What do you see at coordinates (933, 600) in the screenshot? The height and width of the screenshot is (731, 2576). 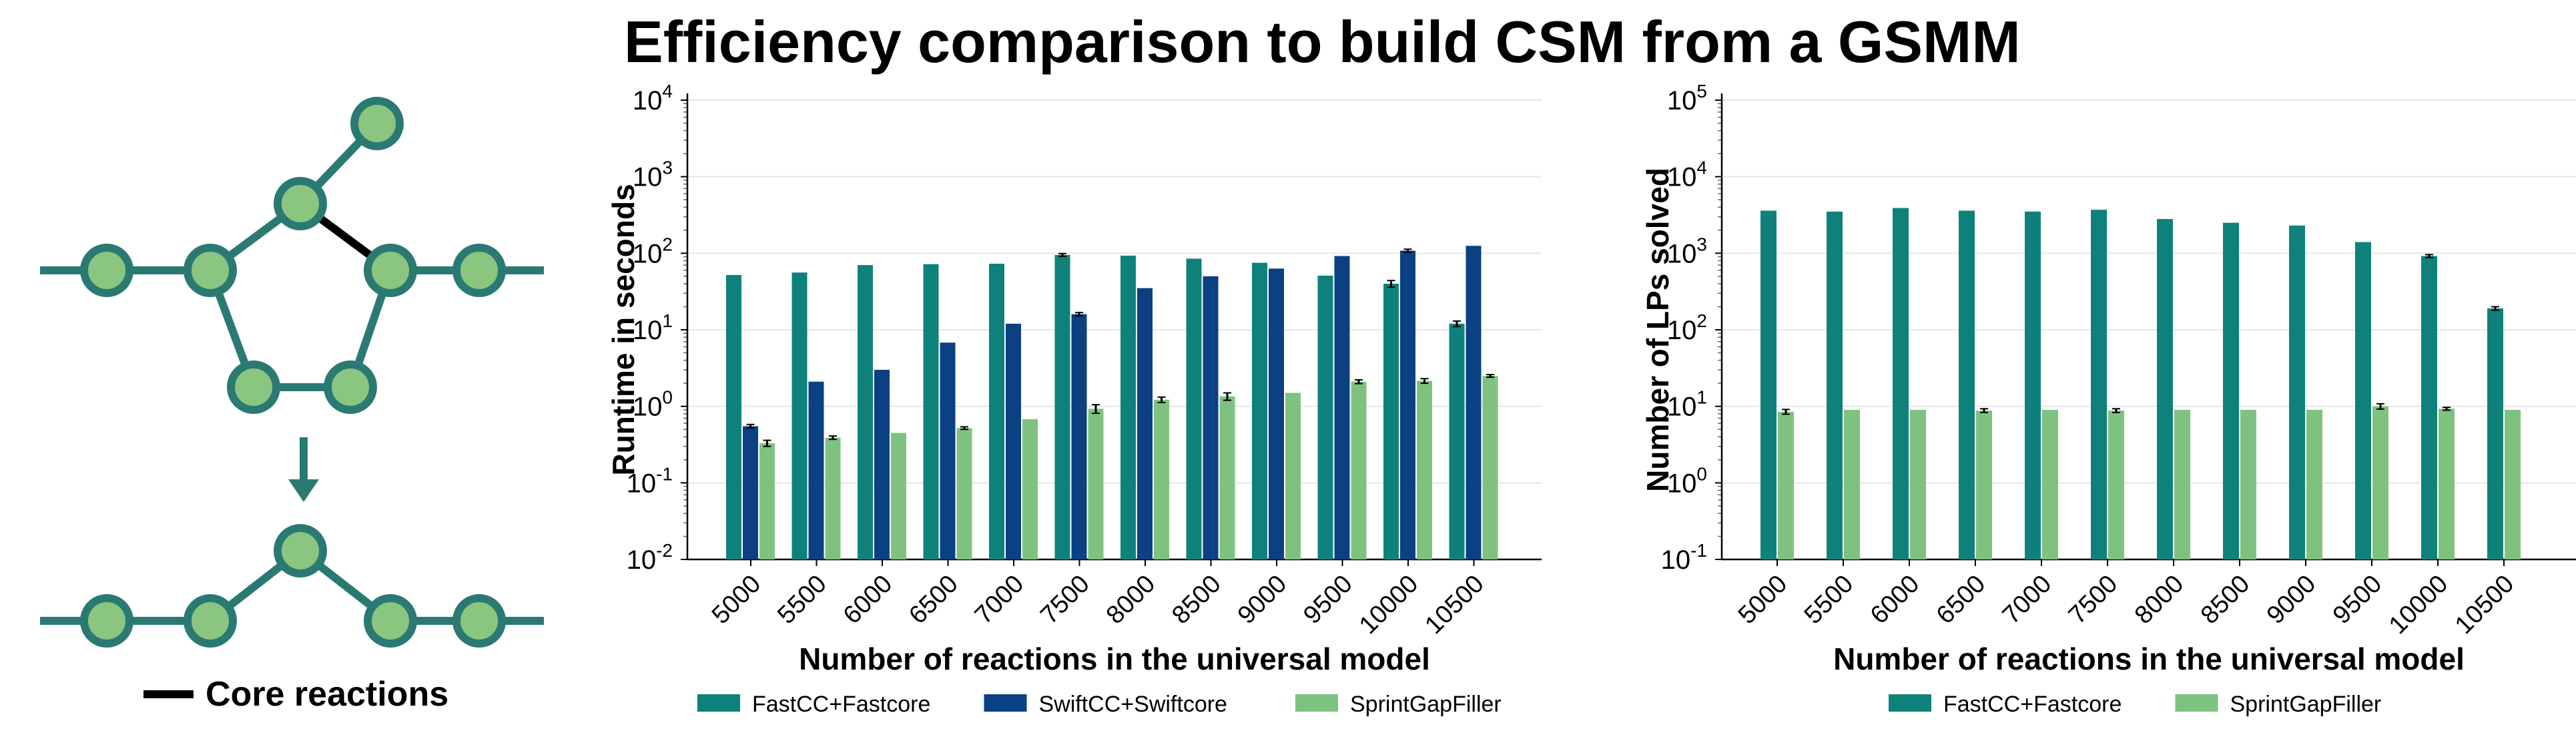 I see `x-tick-label: 6500` at bounding box center [933, 600].